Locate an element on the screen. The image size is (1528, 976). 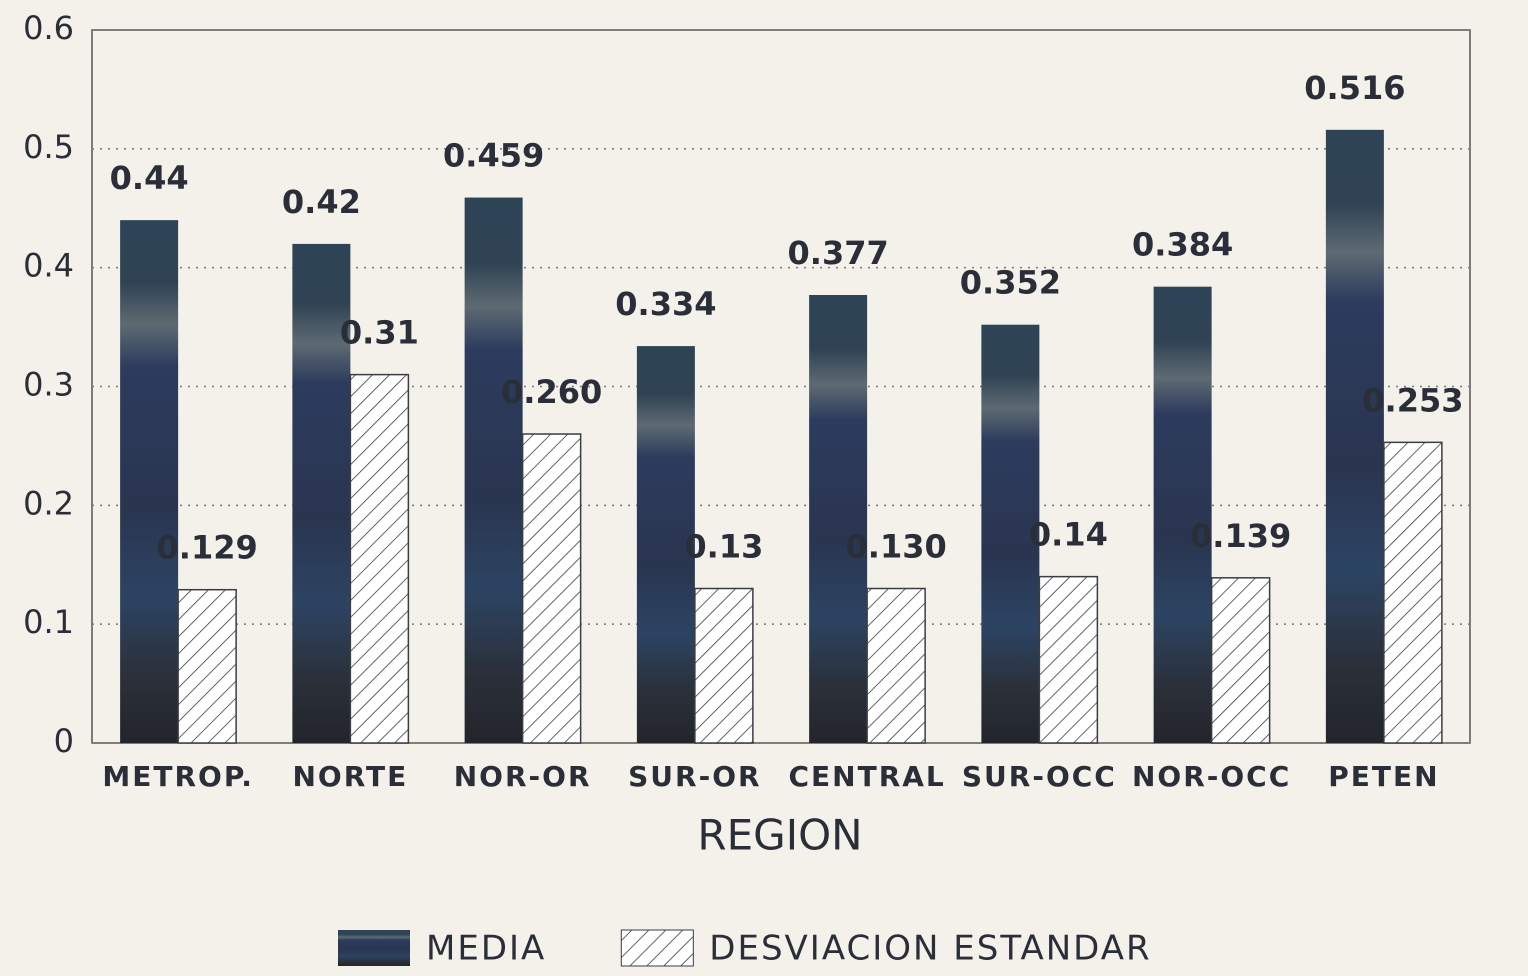
y-tick-label: 0.5 is located at coordinates (48, 147).